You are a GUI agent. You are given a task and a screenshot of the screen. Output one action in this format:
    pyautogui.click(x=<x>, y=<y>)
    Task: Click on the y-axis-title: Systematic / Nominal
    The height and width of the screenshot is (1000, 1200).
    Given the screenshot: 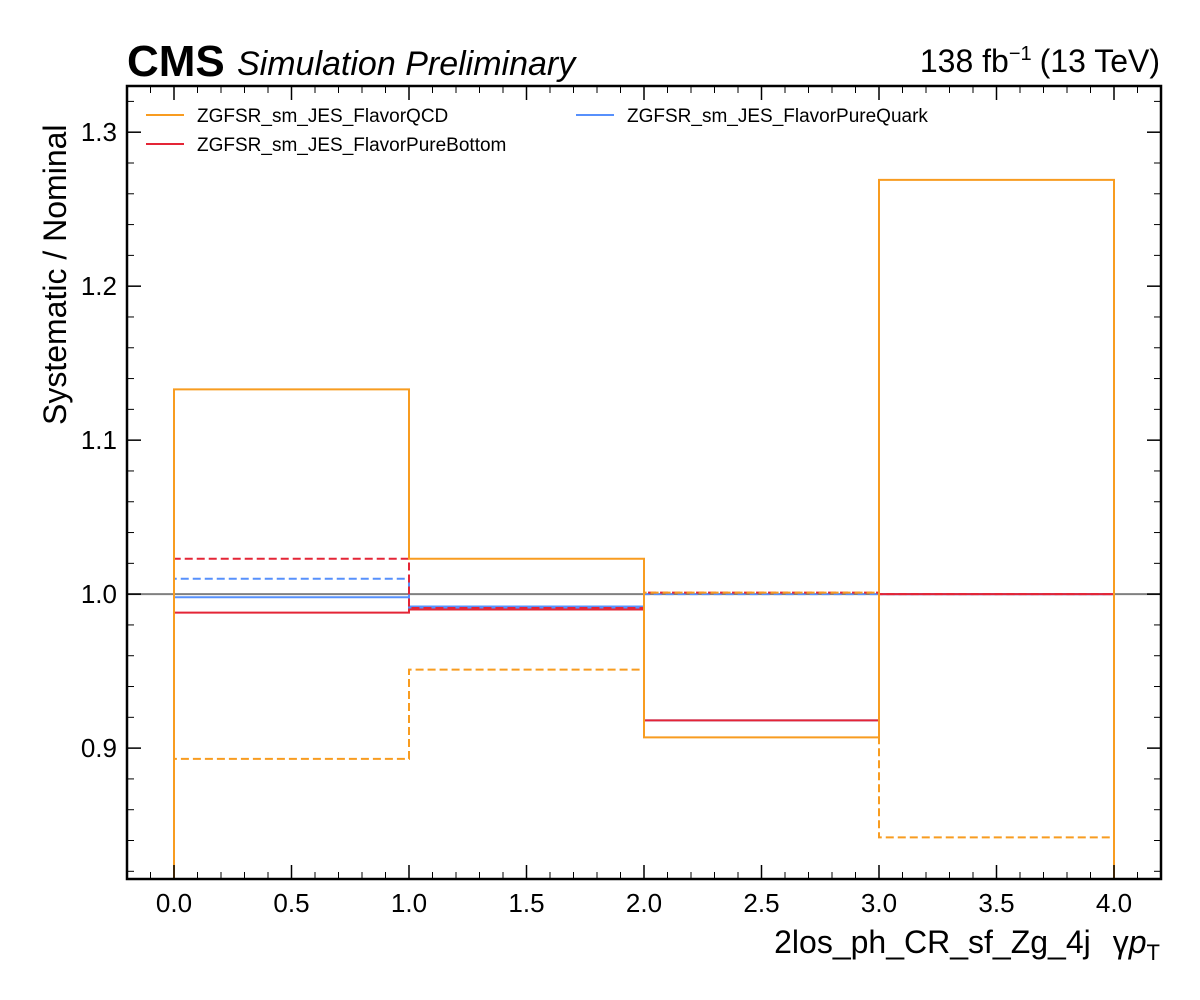 What is the action you would take?
    pyautogui.click(x=55, y=274)
    